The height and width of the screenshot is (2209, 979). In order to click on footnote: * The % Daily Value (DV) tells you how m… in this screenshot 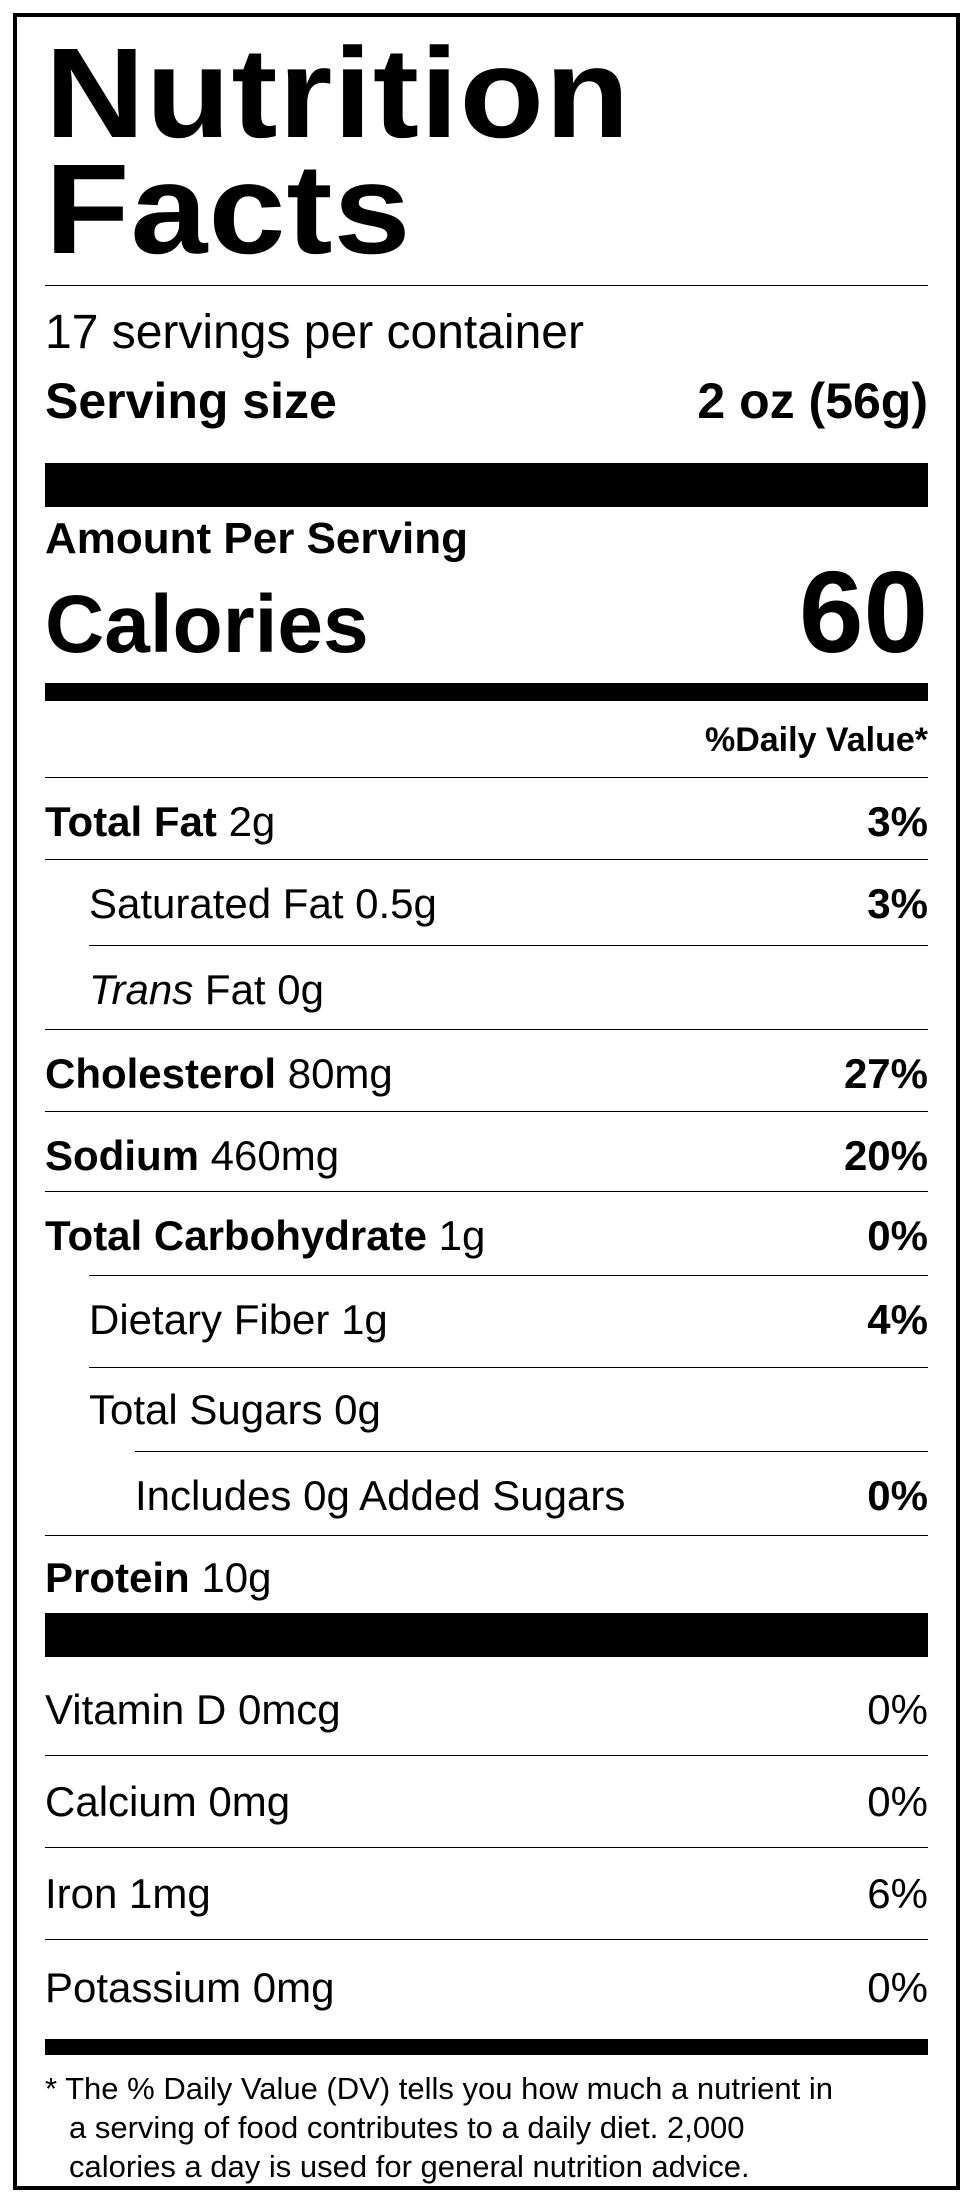, I will do `click(486, 2127)`.